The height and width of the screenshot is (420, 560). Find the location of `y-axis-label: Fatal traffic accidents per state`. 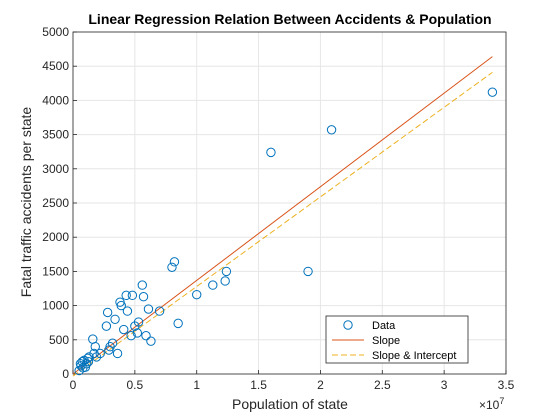

y-axis-label: Fatal traffic accidents per state is located at coordinates (26, 202).